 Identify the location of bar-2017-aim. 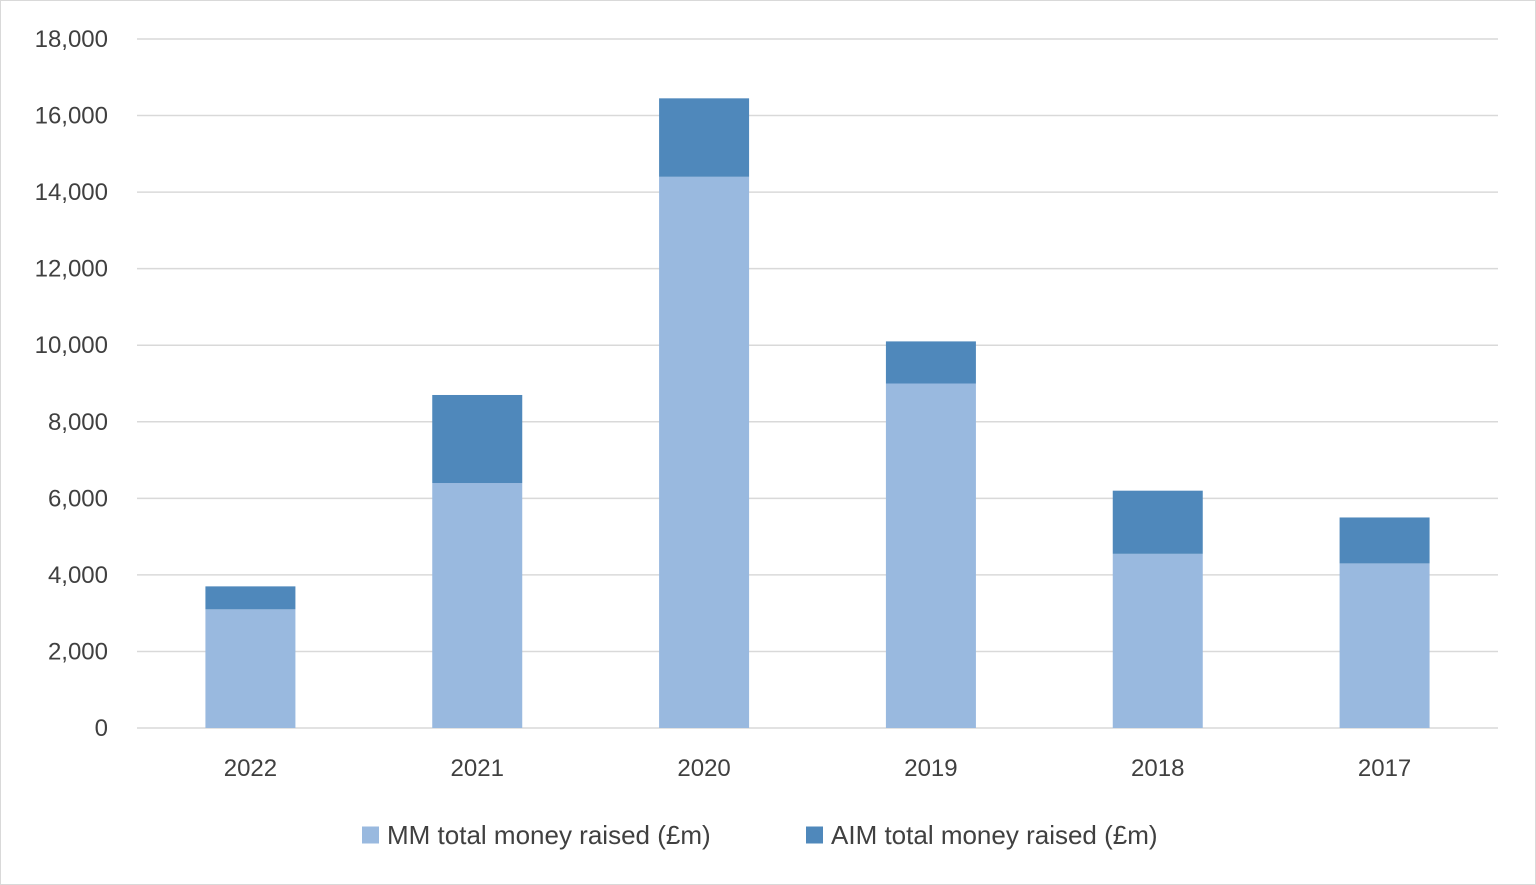
(1384, 540).